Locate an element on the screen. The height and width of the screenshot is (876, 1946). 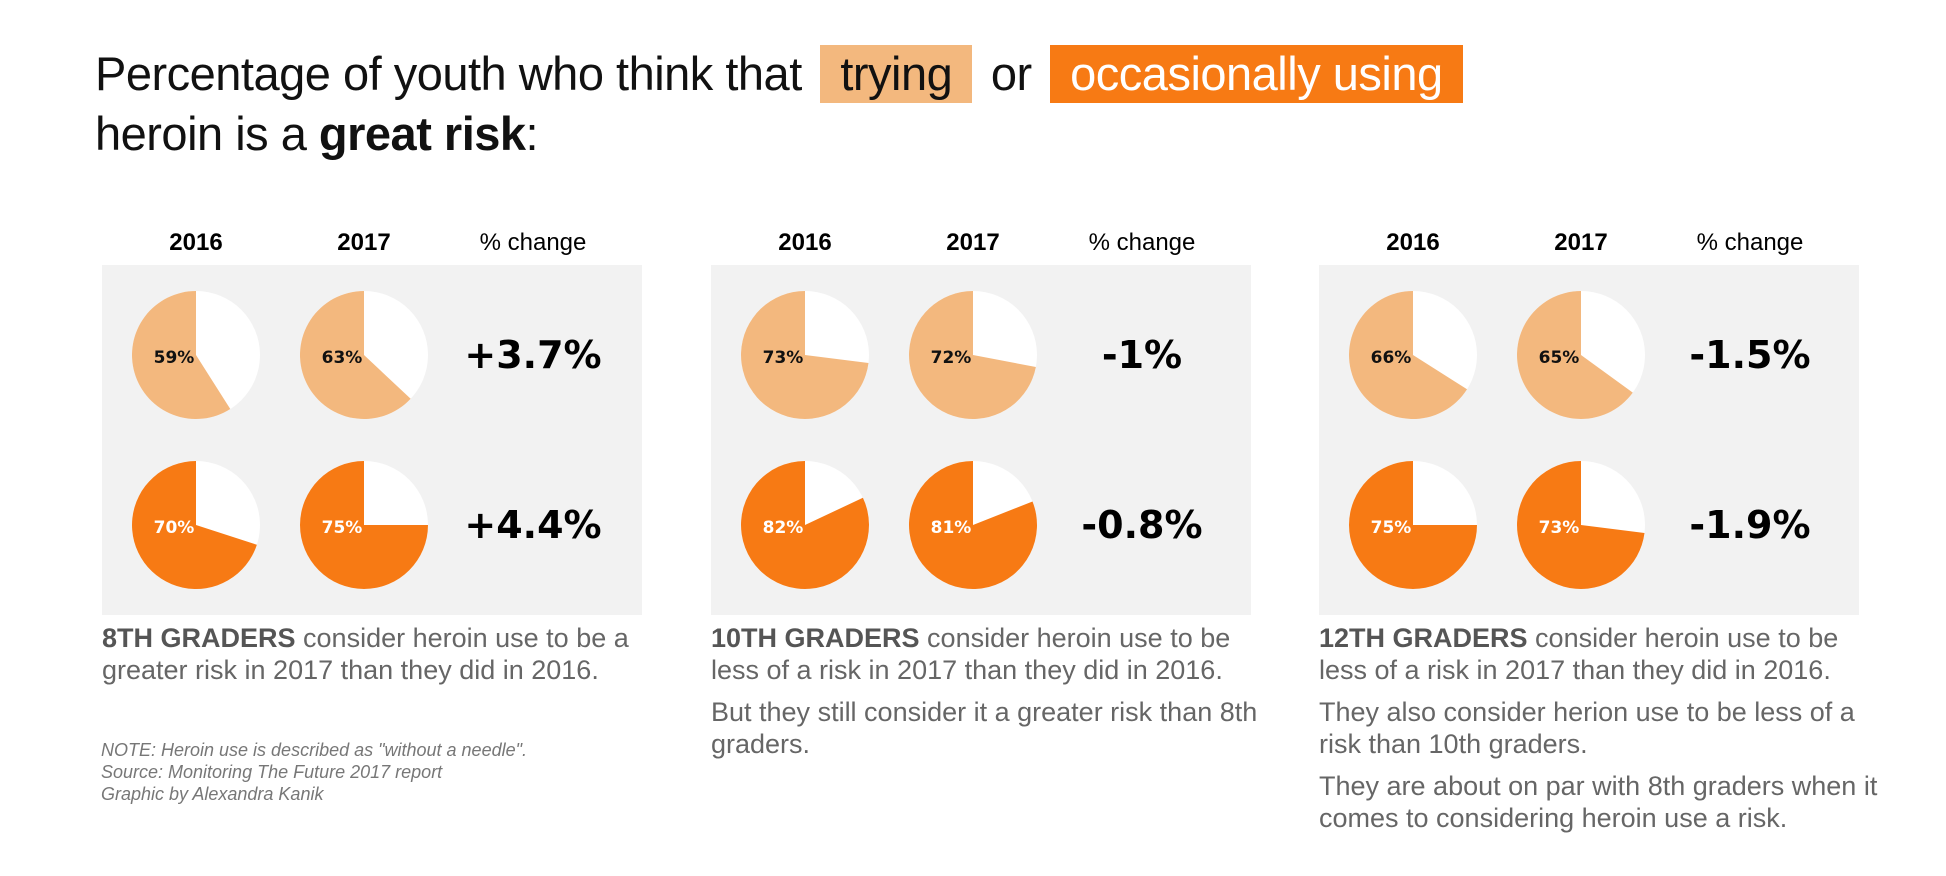
pie-2017-trying: 65% is located at coordinates (1581, 355).